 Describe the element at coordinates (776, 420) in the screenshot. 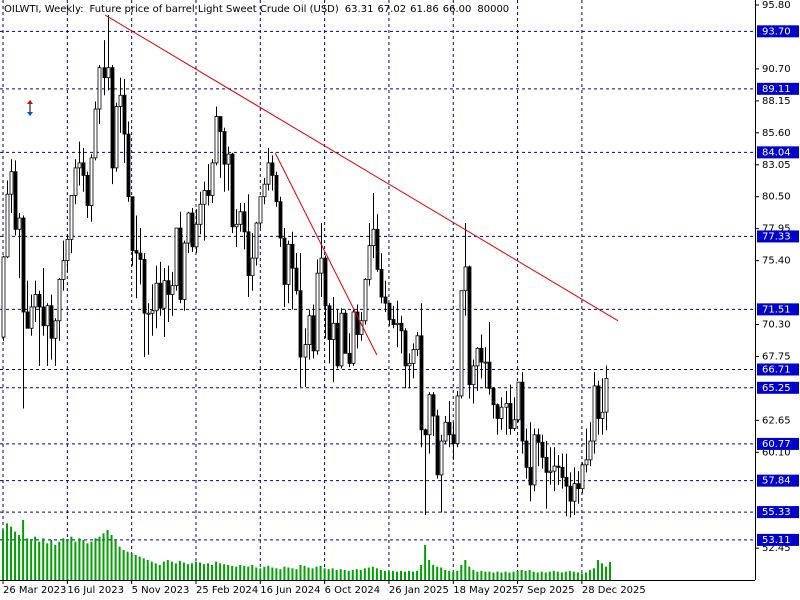

I see `y-tick-label: 62.65` at that location.